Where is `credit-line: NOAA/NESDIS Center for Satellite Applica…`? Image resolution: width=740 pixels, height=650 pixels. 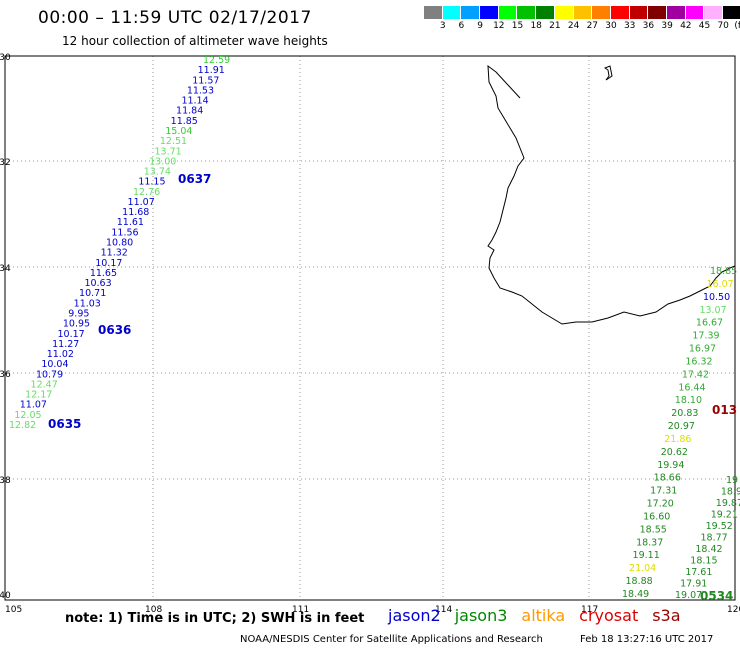 credit-line: NOAA/NESDIS Center for Satellite Applica… is located at coordinates (391, 639).